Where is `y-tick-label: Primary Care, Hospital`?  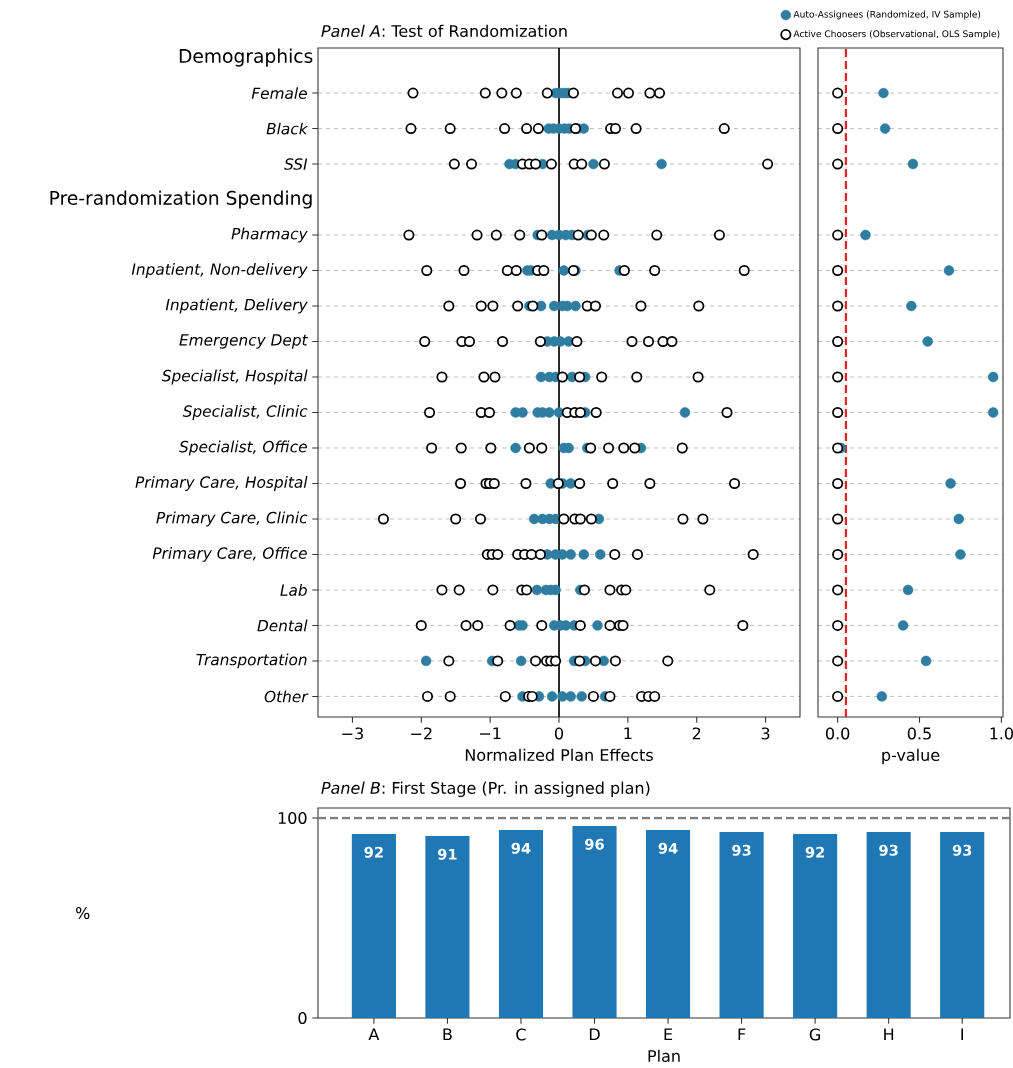
y-tick-label: Primary Care, Hospital is located at coordinates (221, 483).